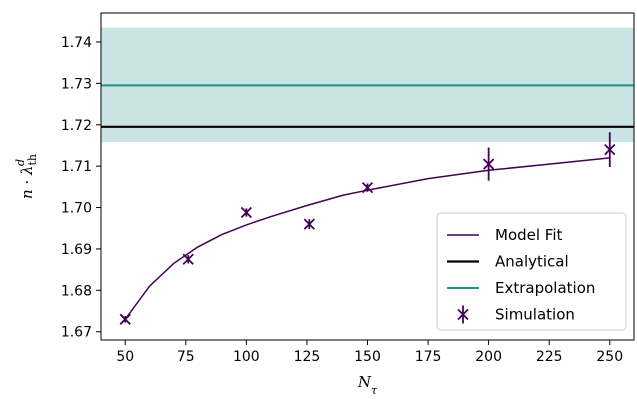 Image resolution: width=637 pixels, height=399 pixels. What do you see at coordinates (76, 126) in the screenshot?
I see `y-tick-label: 1.72` at bounding box center [76, 126].